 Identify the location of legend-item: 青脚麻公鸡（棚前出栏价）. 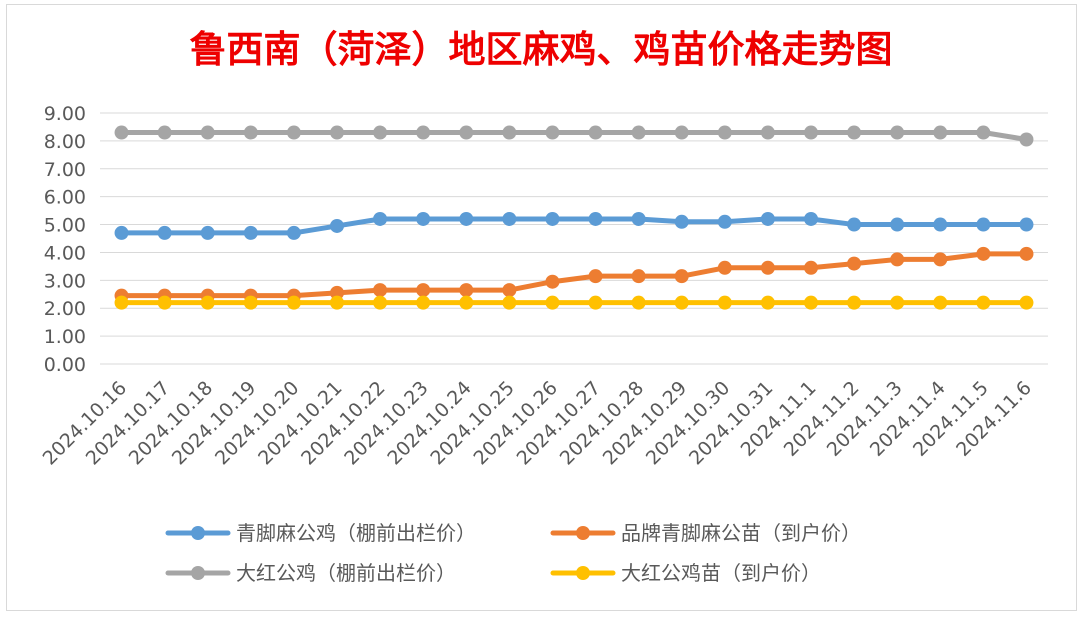
(320, 533).